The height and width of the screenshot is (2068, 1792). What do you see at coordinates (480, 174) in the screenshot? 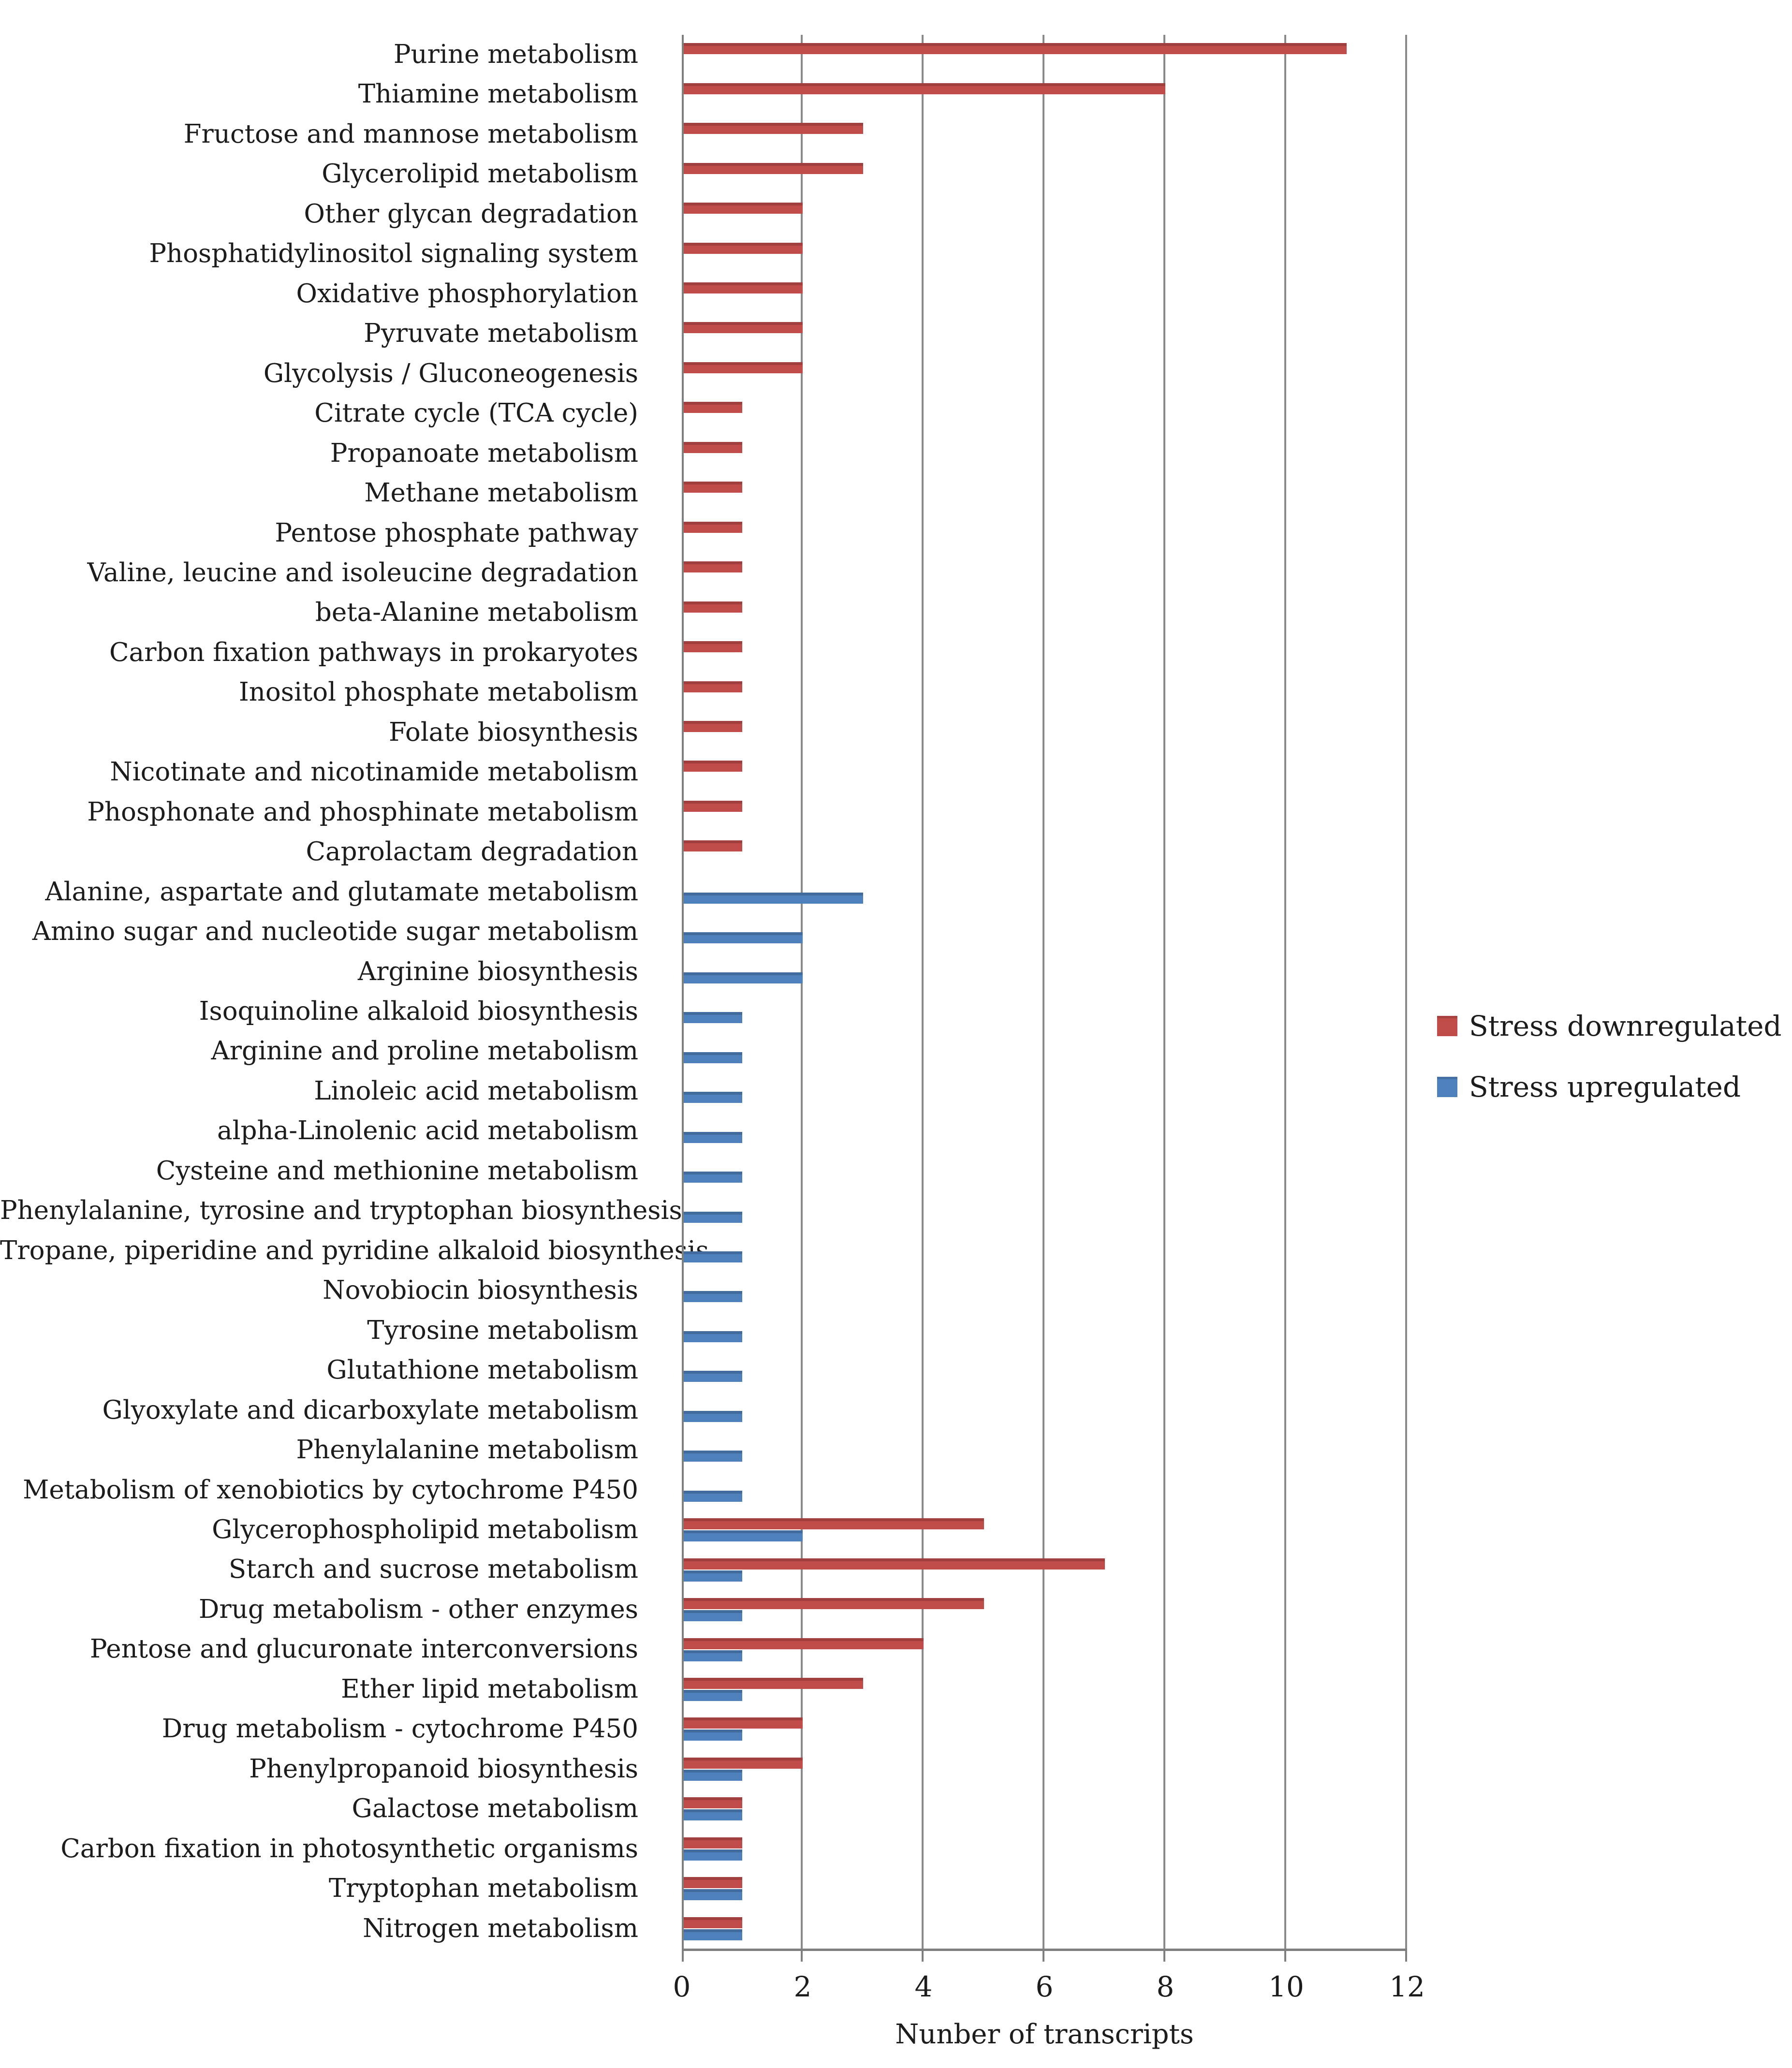
I see `category-label: Glycerolipid metabolism` at bounding box center [480, 174].